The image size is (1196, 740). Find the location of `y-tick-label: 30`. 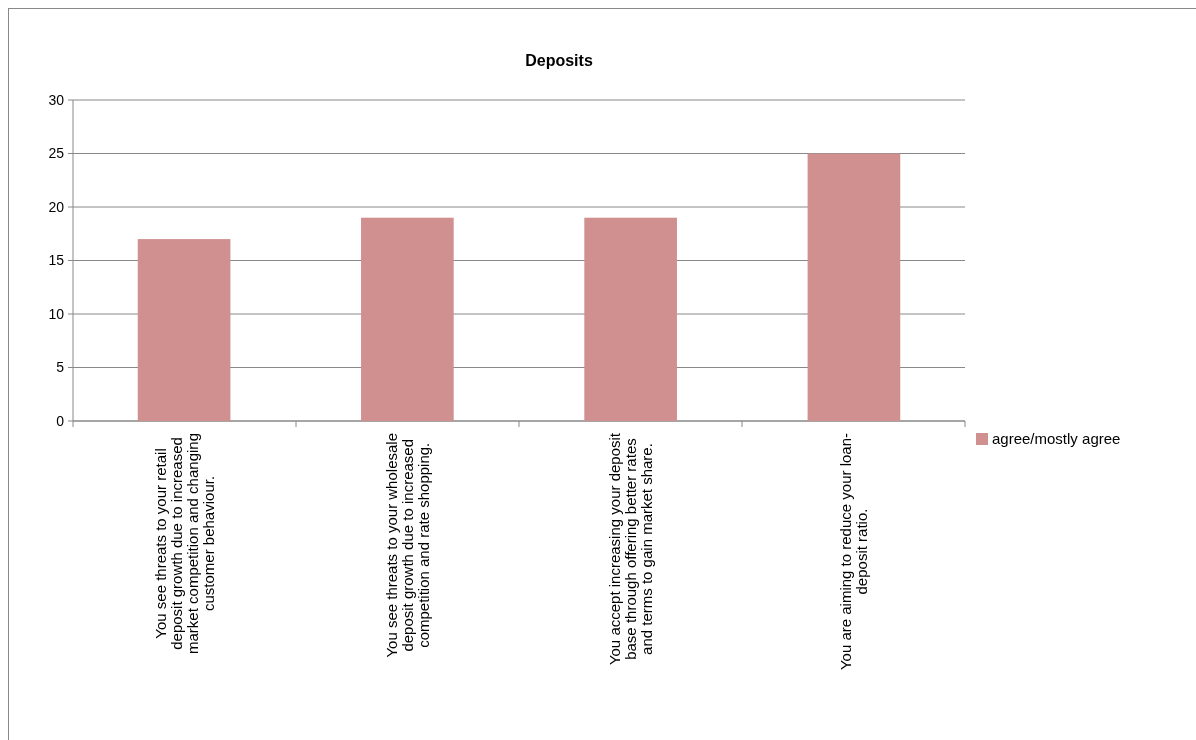

y-tick-label: 30 is located at coordinates (56, 99).